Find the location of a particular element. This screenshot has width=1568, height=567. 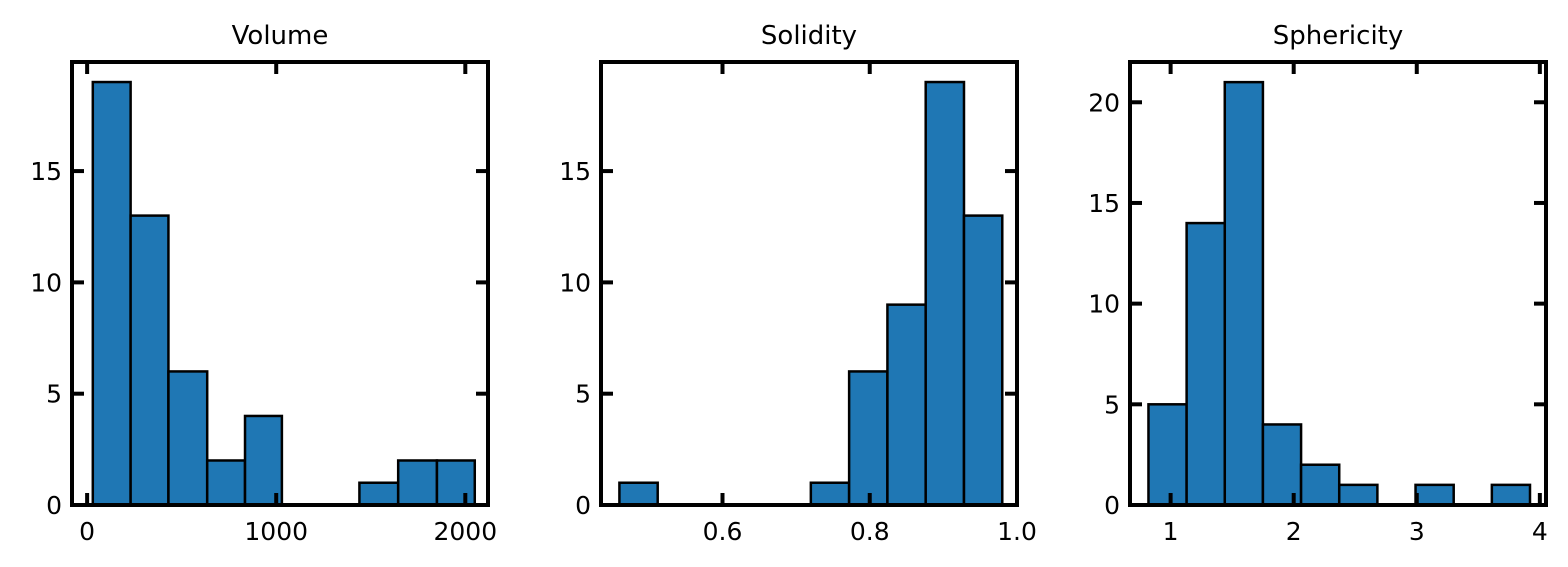

solidity-x-tick-label: 0.8 is located at coordinates (870, 531).